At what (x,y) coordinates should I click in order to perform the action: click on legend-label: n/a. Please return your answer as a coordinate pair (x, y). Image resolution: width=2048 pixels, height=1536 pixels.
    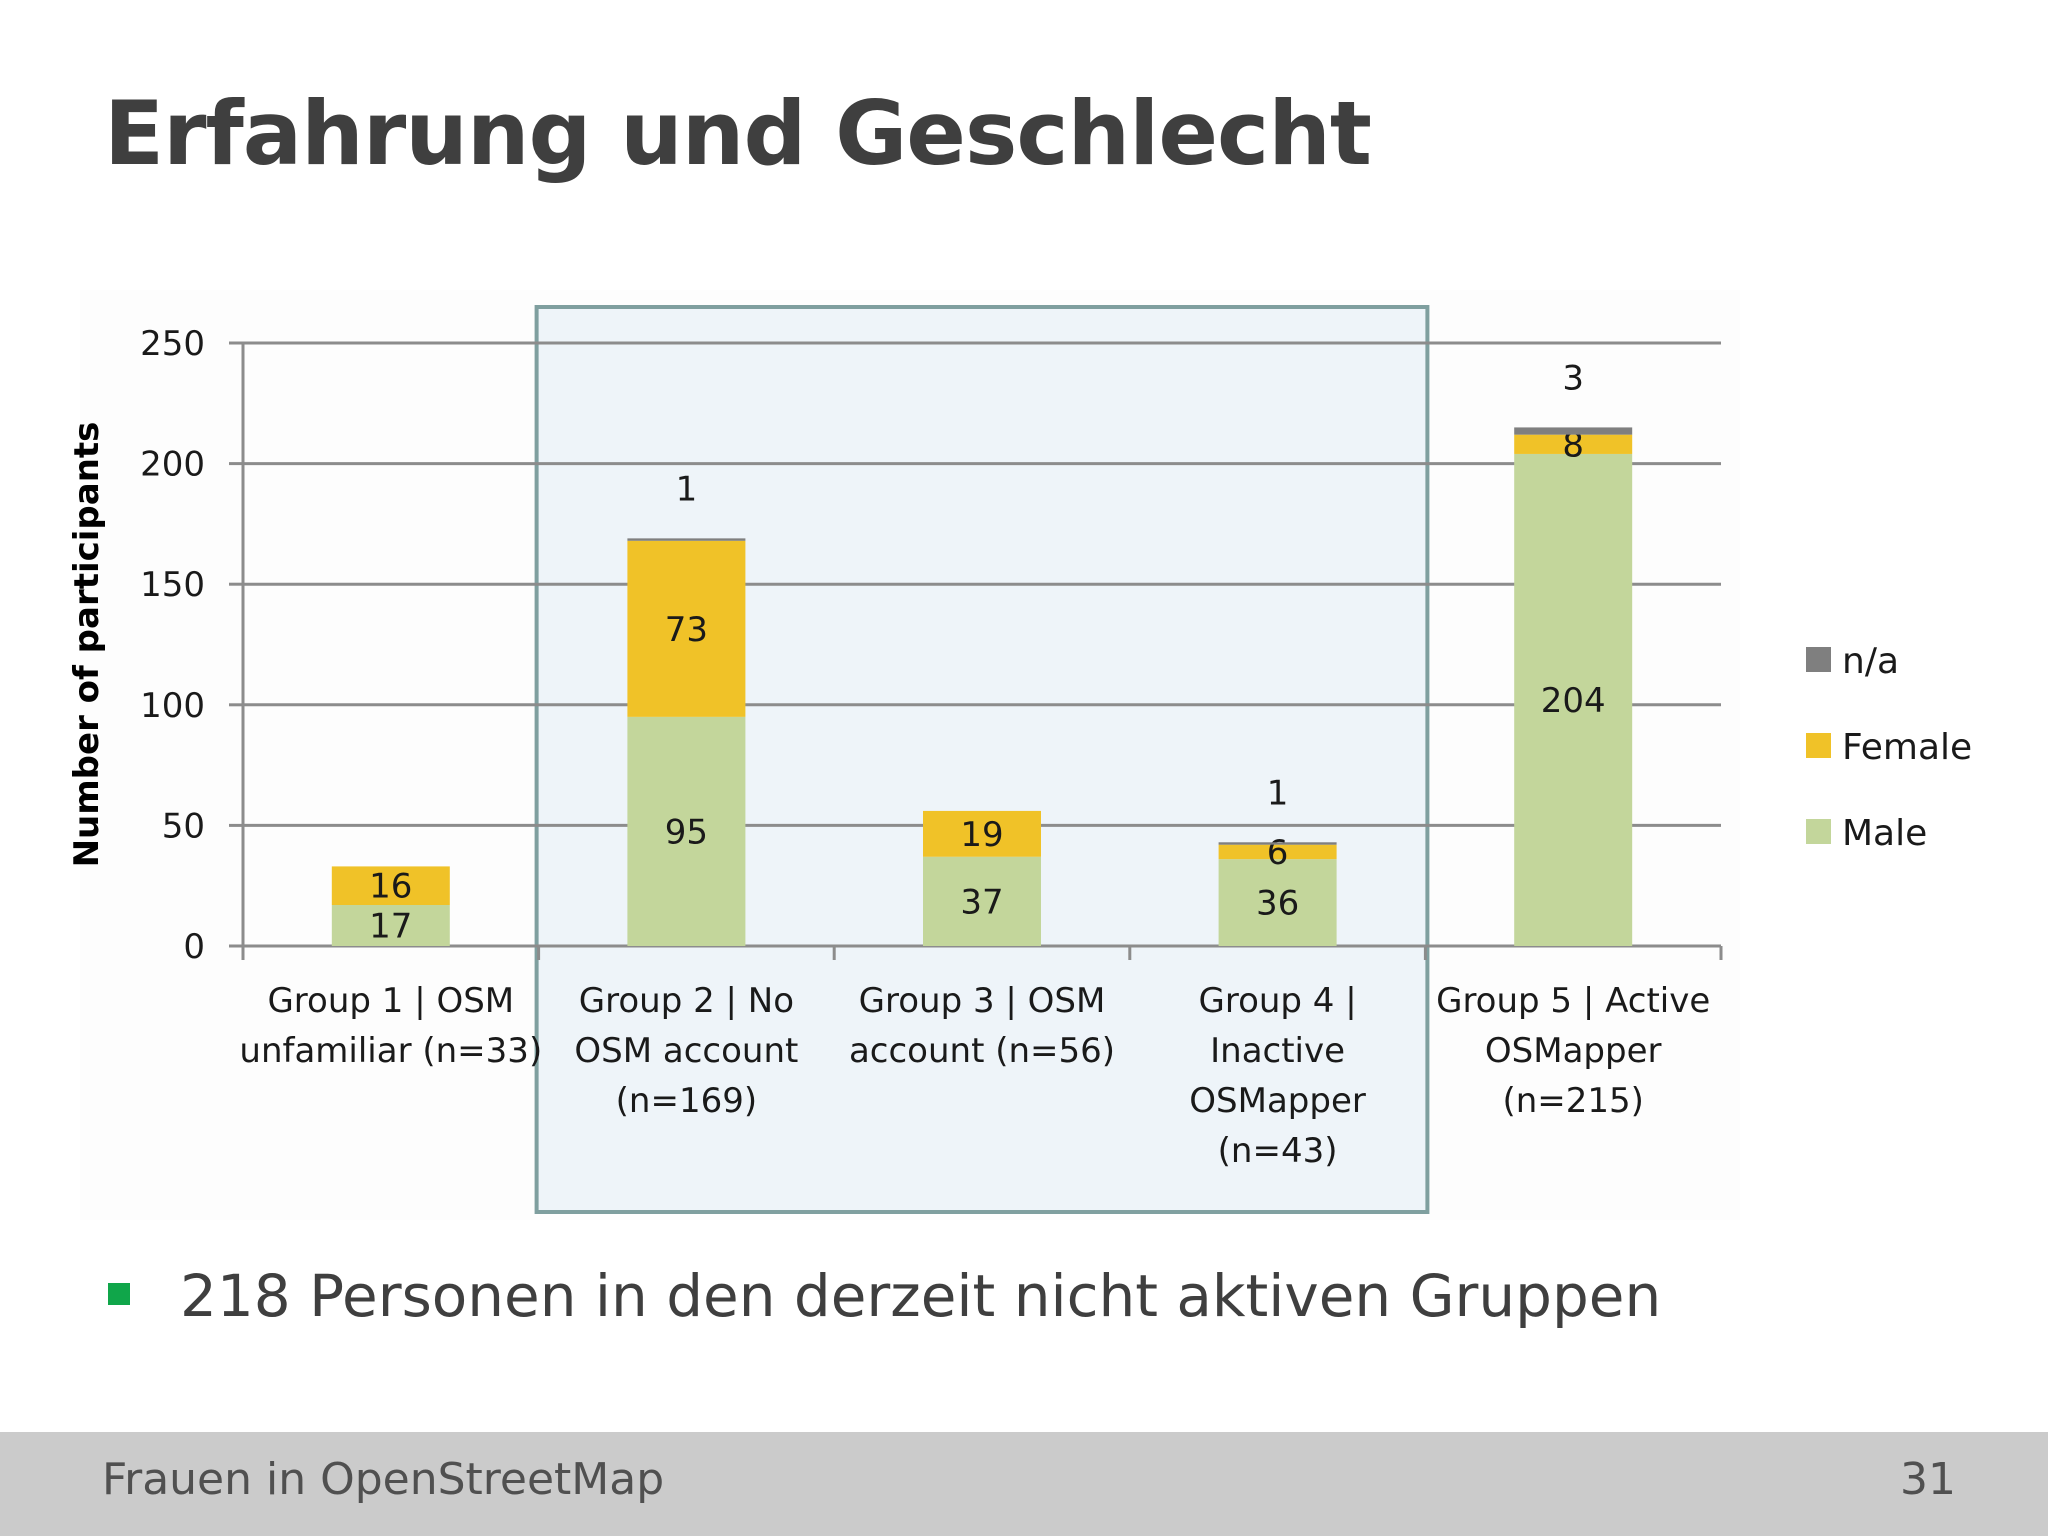
    Looking at the image, I should click on (1870, 661).